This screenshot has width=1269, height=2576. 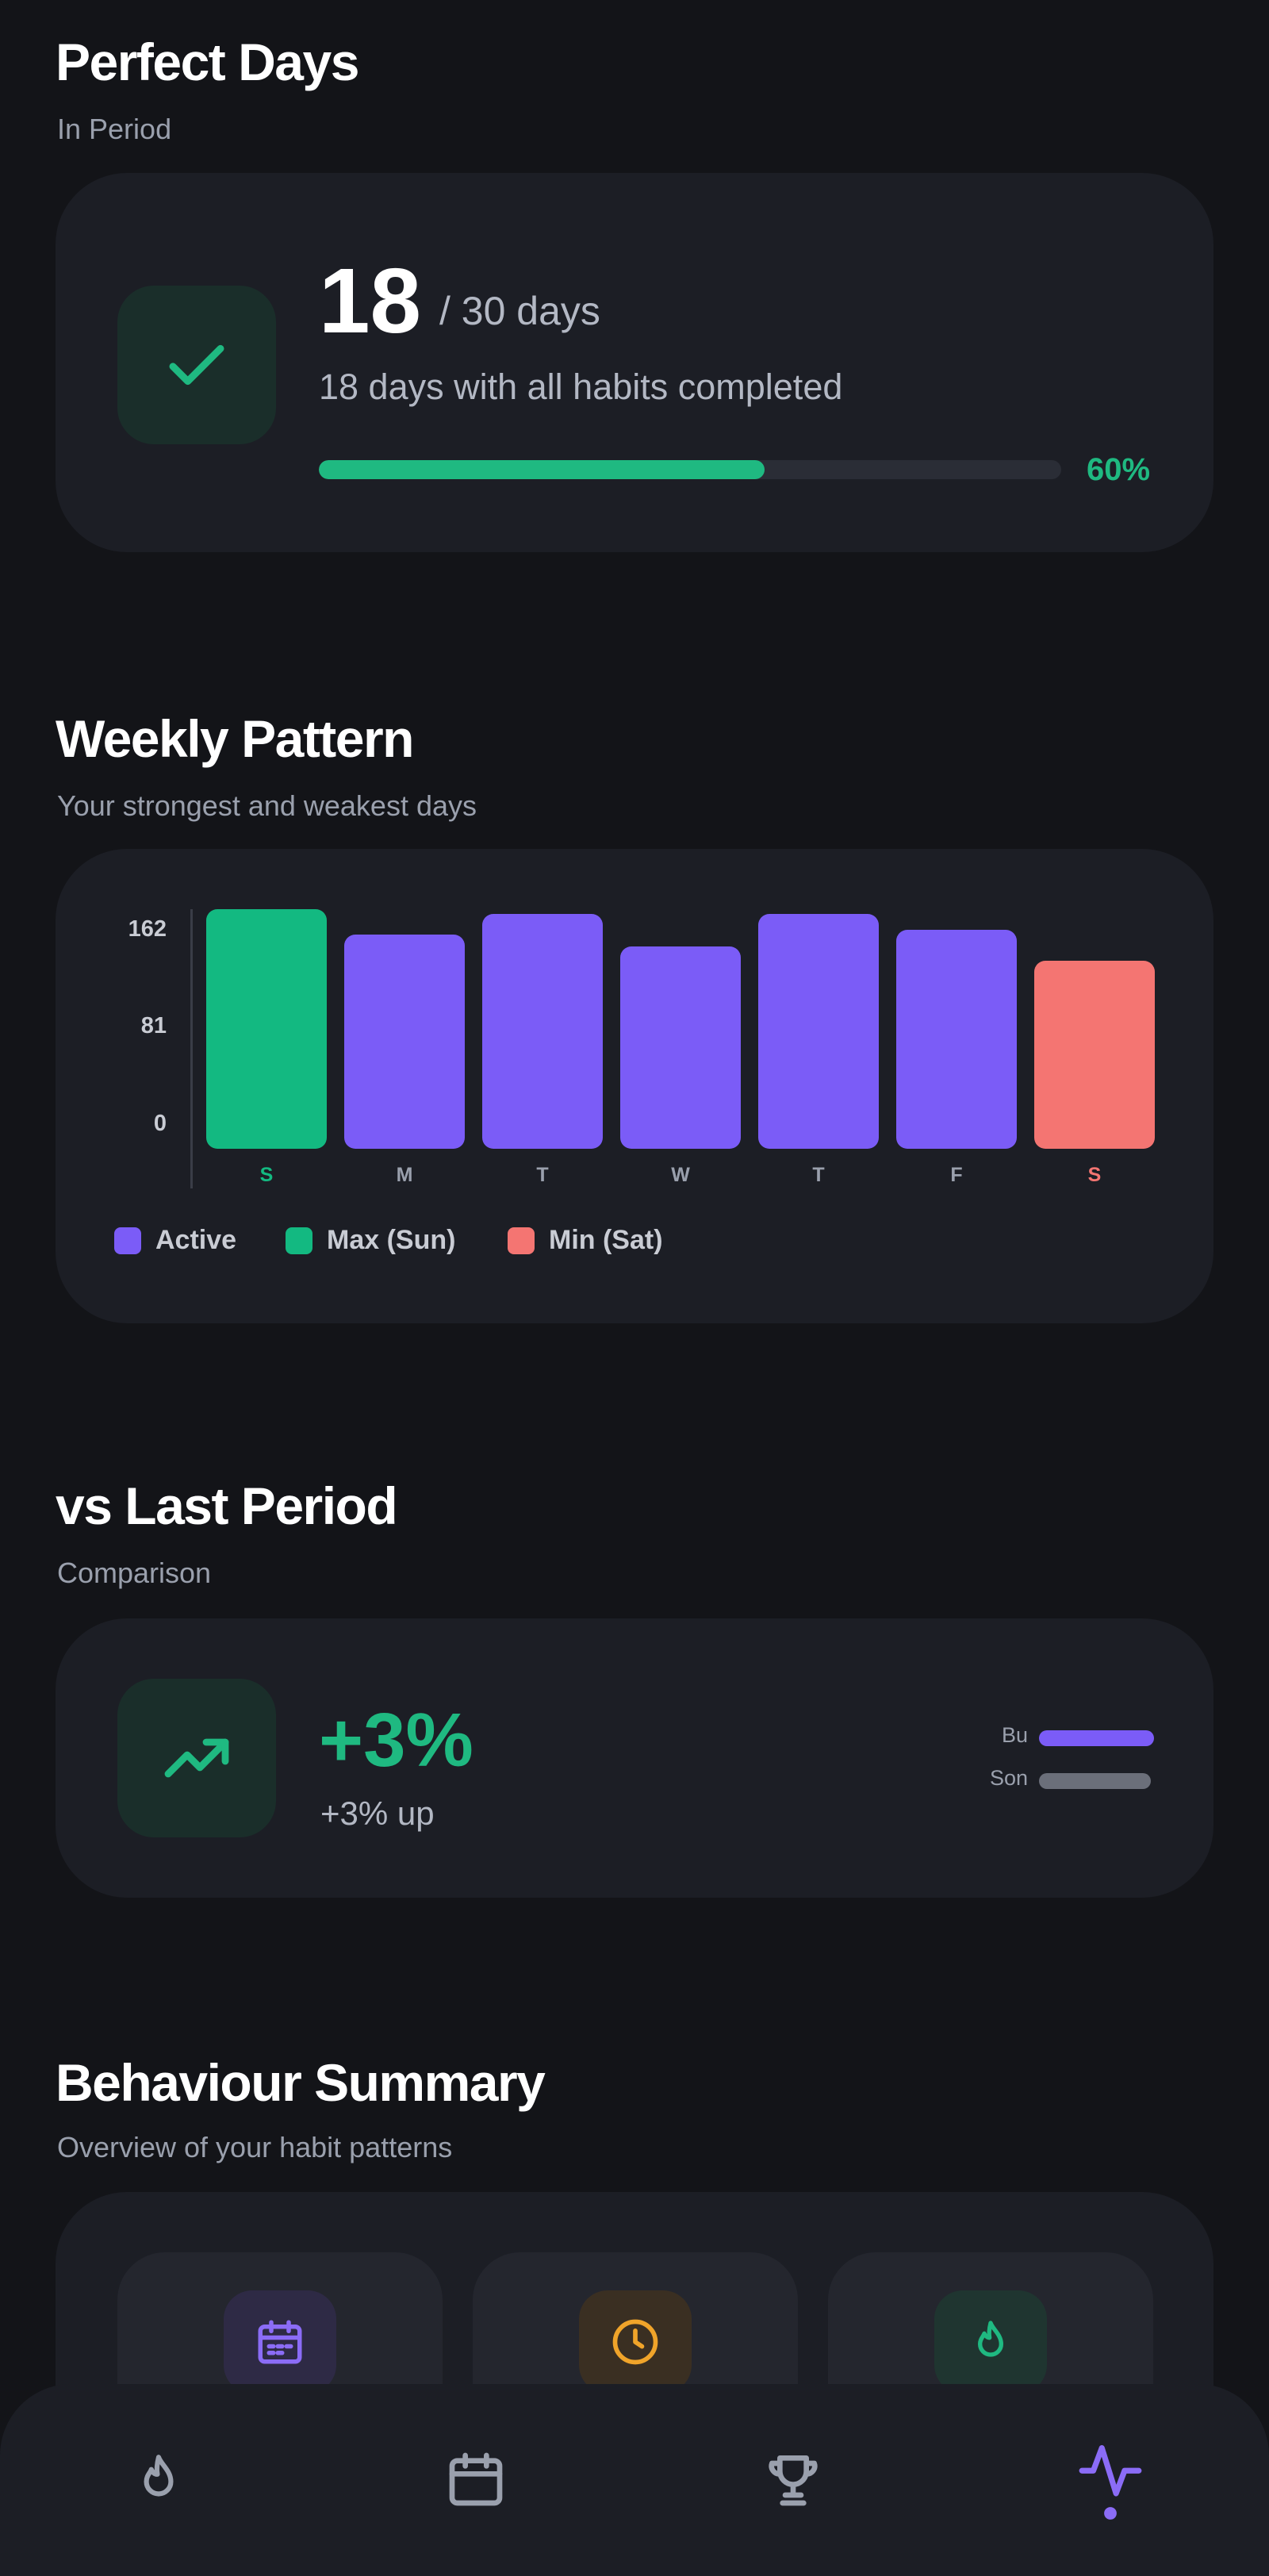 I want to click on perfect-days-progress, so click(x=690, y=469).